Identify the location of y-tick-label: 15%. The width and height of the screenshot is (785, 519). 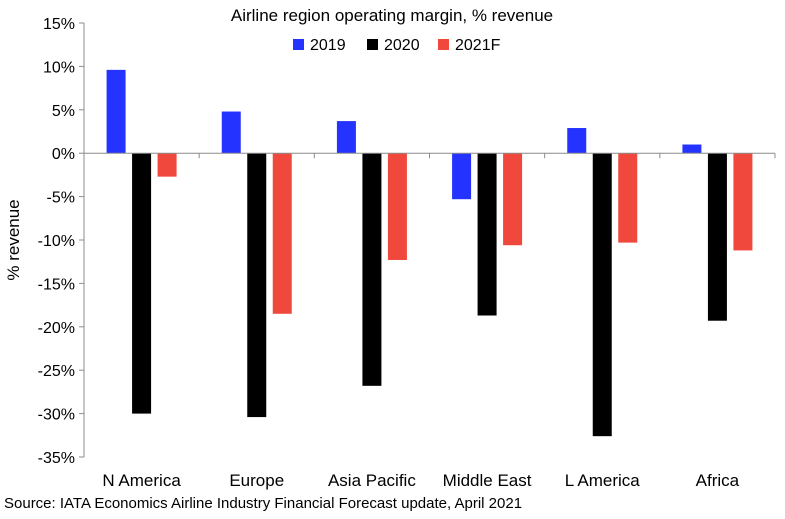
(59, 24).